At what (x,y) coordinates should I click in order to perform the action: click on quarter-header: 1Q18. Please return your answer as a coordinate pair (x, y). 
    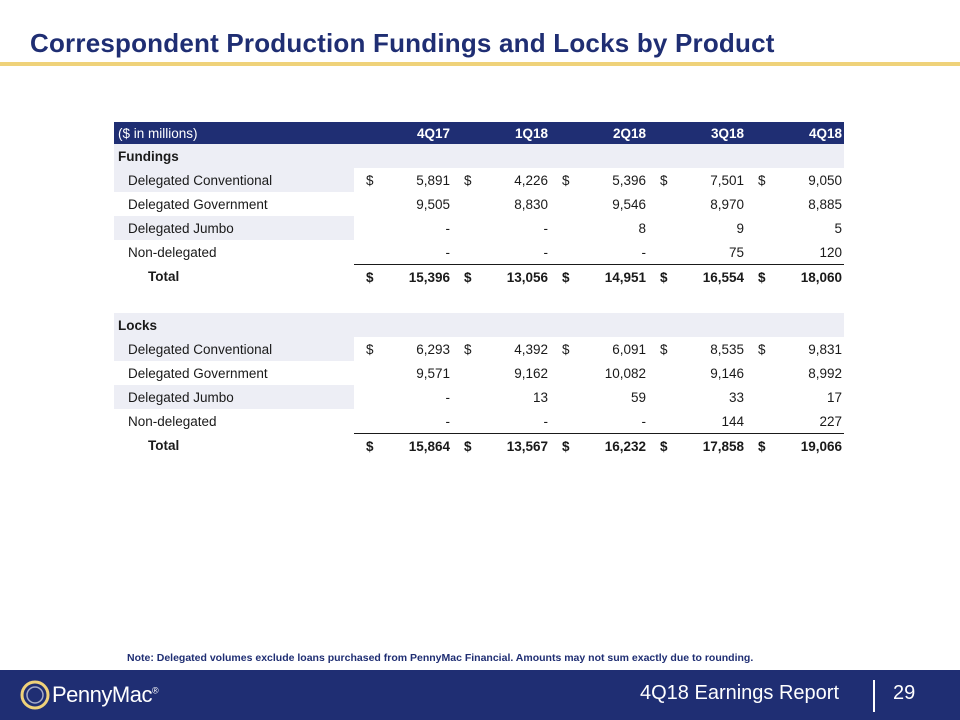
    Looking at the image, I should click on (514, 133).